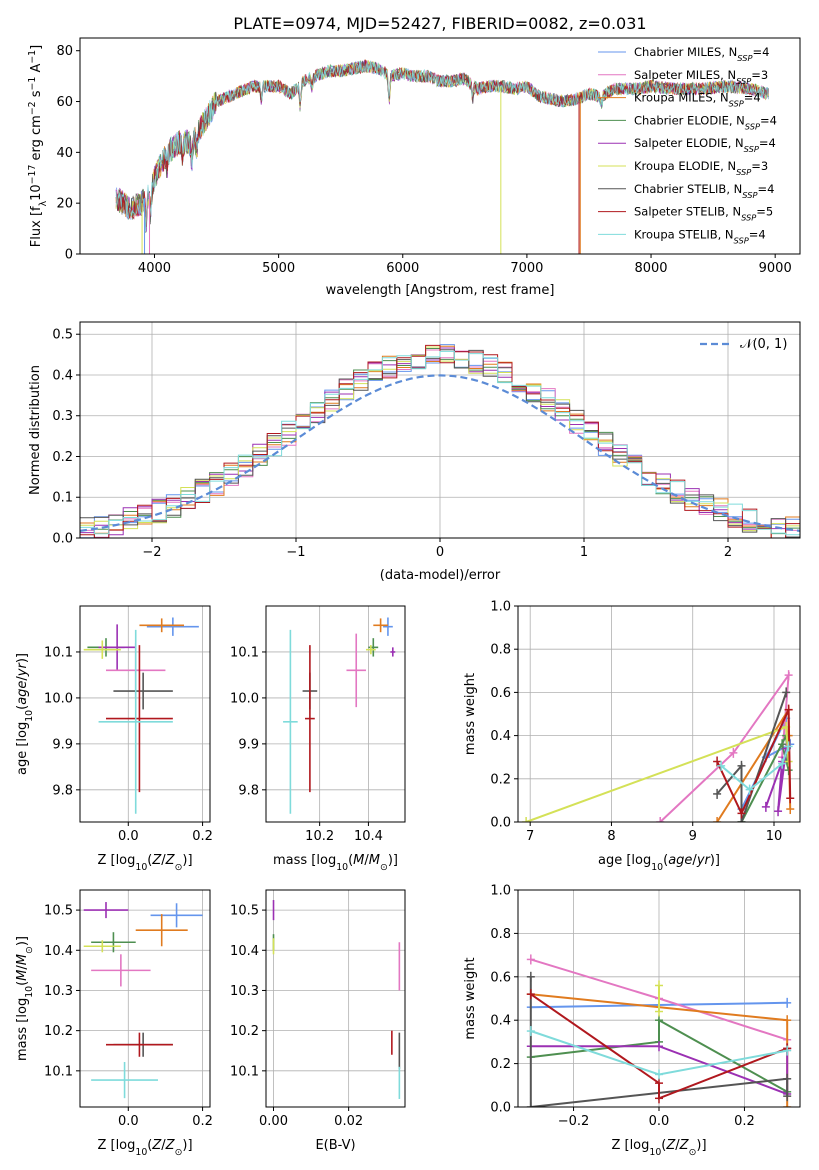  Describe the element at coordinates (58, 698) in the screenshot. I see `y-tick-label: 10.0` at that location.